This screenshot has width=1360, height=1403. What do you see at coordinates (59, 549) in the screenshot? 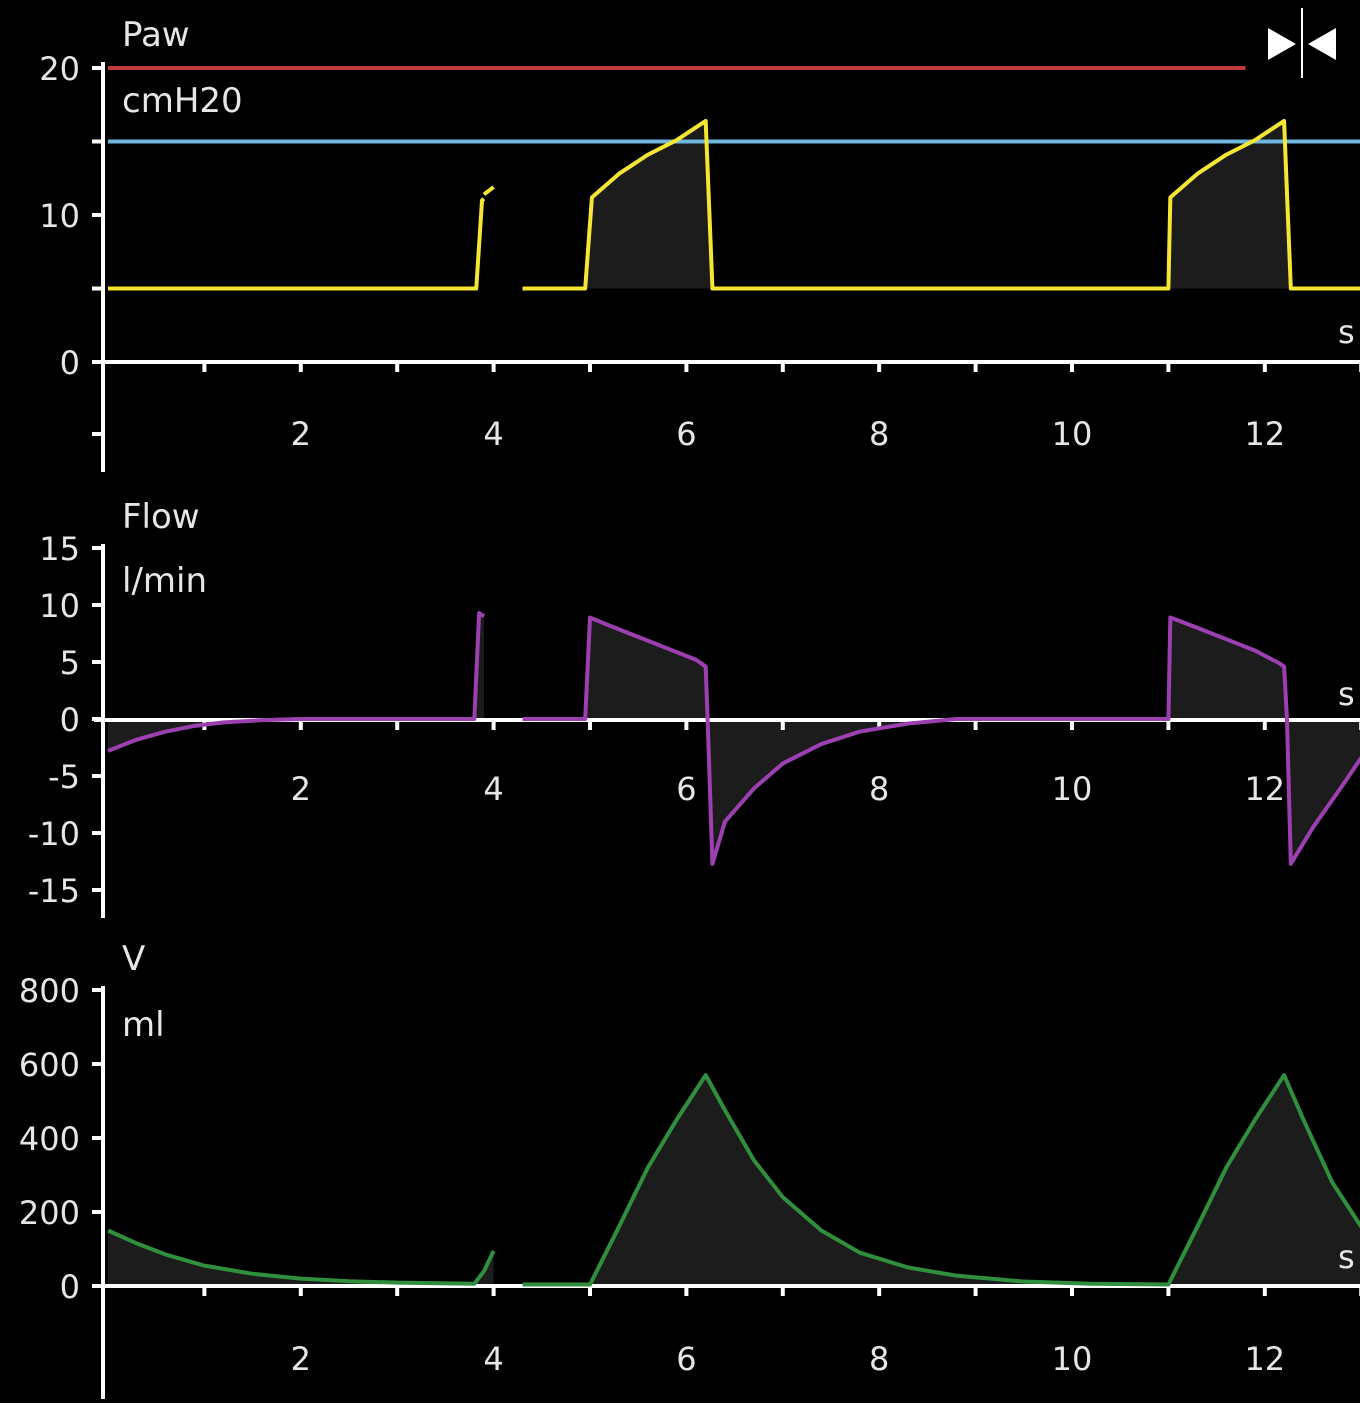
I see `flow-ytick-label: 15` at bounding box center [59, 549].